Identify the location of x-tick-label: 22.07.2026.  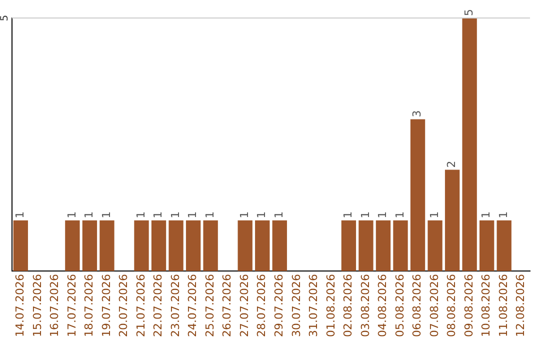
(158, 306).